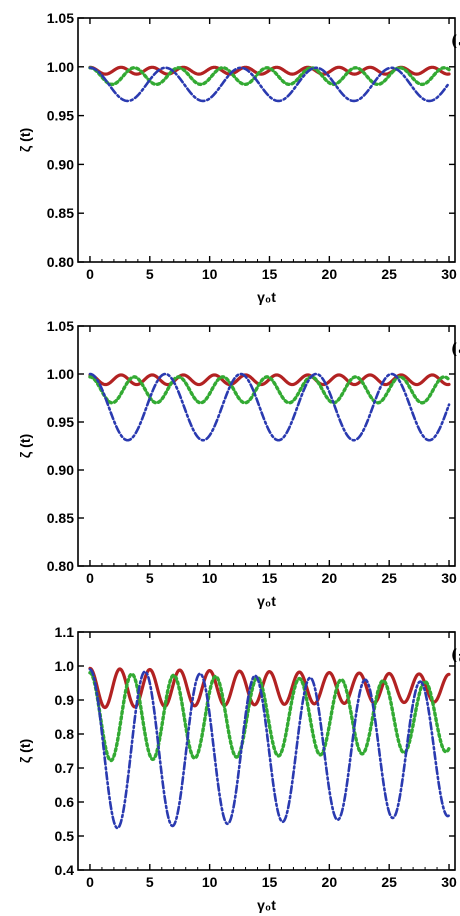 Image resolution: width=460 pixels, height=916 pixels. I want to click on y-tick-label: 1.1, so click(65, 632).